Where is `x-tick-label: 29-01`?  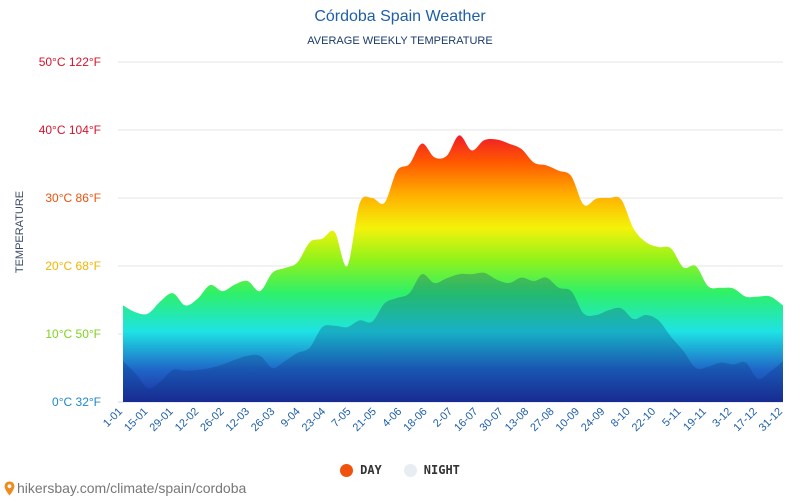
x-tick-label: 29-01 is located at coordinates (162, 420).